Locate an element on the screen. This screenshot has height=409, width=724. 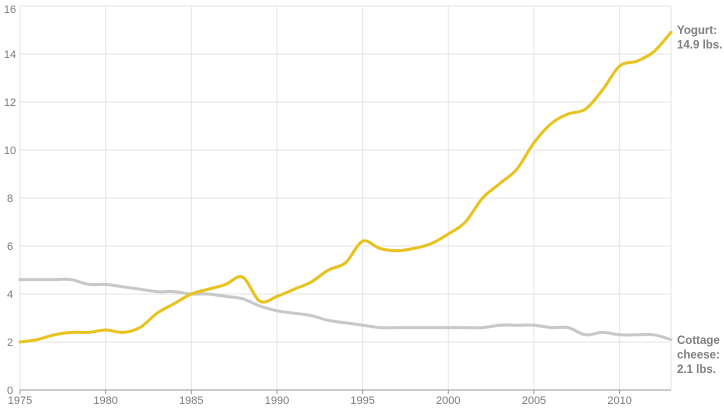
series-line-cottage is located at coordinates (345, 309).